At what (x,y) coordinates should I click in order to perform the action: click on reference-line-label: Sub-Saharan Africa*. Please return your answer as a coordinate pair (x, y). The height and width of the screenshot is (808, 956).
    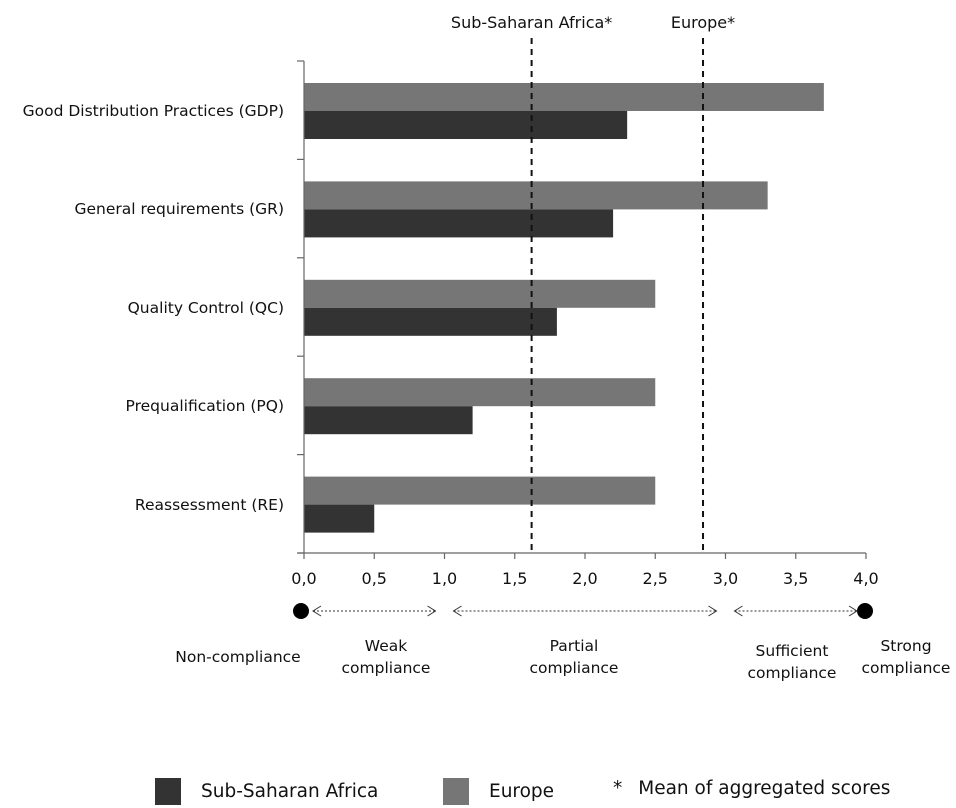
    Looking at the image, I should click on (531, 22).